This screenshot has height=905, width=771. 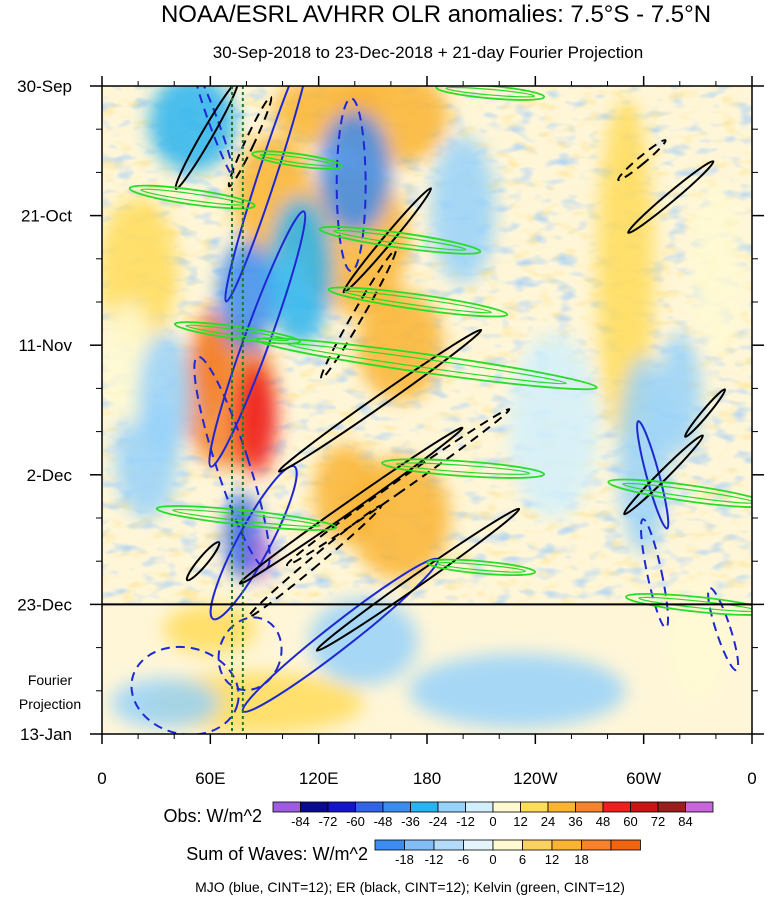 What do you see at coordinates (277, 854) in the screenshot?
I see `waves-colorbar-label: Sum of Waves: W/m^2` at bounding box center [277, 854].